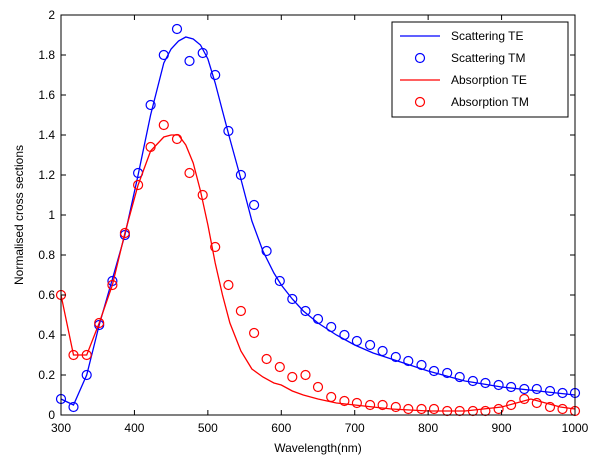  What do you see at coordinates (488, 58) in the screenshot?
I see `legend-label: Scattering TM` at bounding box center [488, 58].